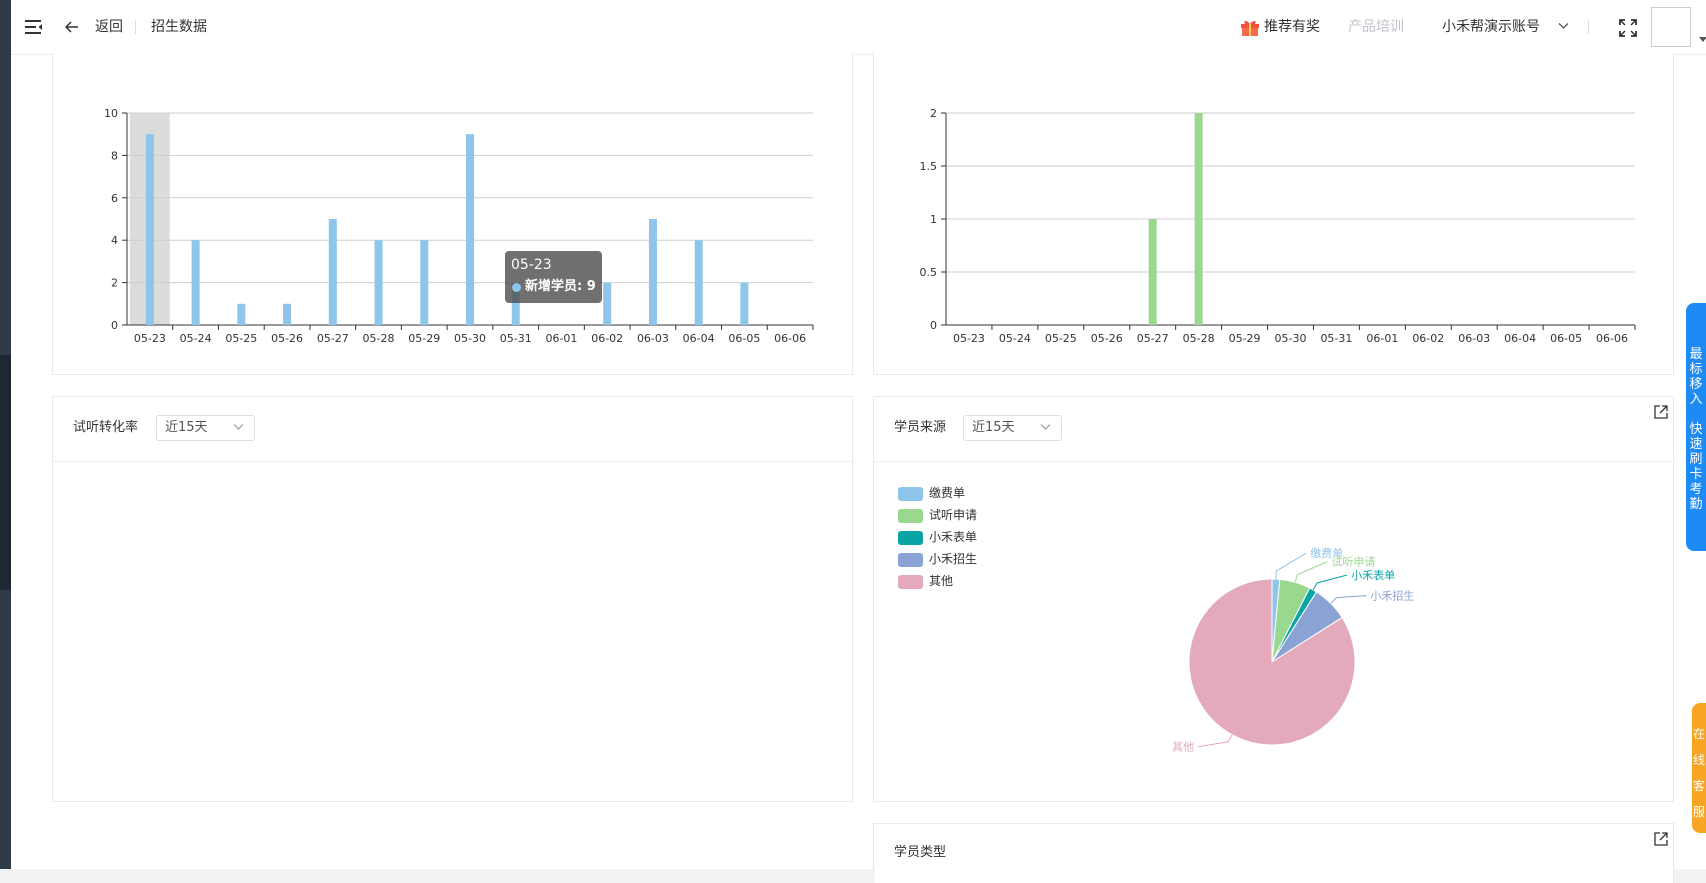 The height and width of the screenshot is (883, 1706). Describe the element at coordinates (607, 338) in the screenshot. I see `x-tick-label: 06-02` at that location.